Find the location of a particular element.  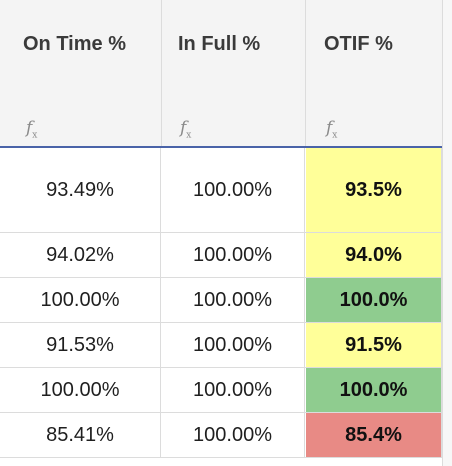

cell-otif: 94.0% is located at coordinates (374, 255).